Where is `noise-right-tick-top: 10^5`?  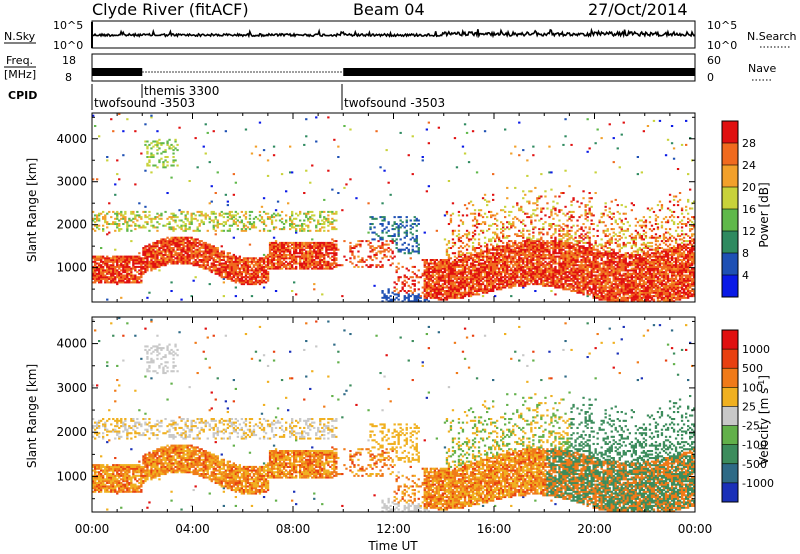 noise-right-tick-top: 10^5 is located at coordinates (722, 25).